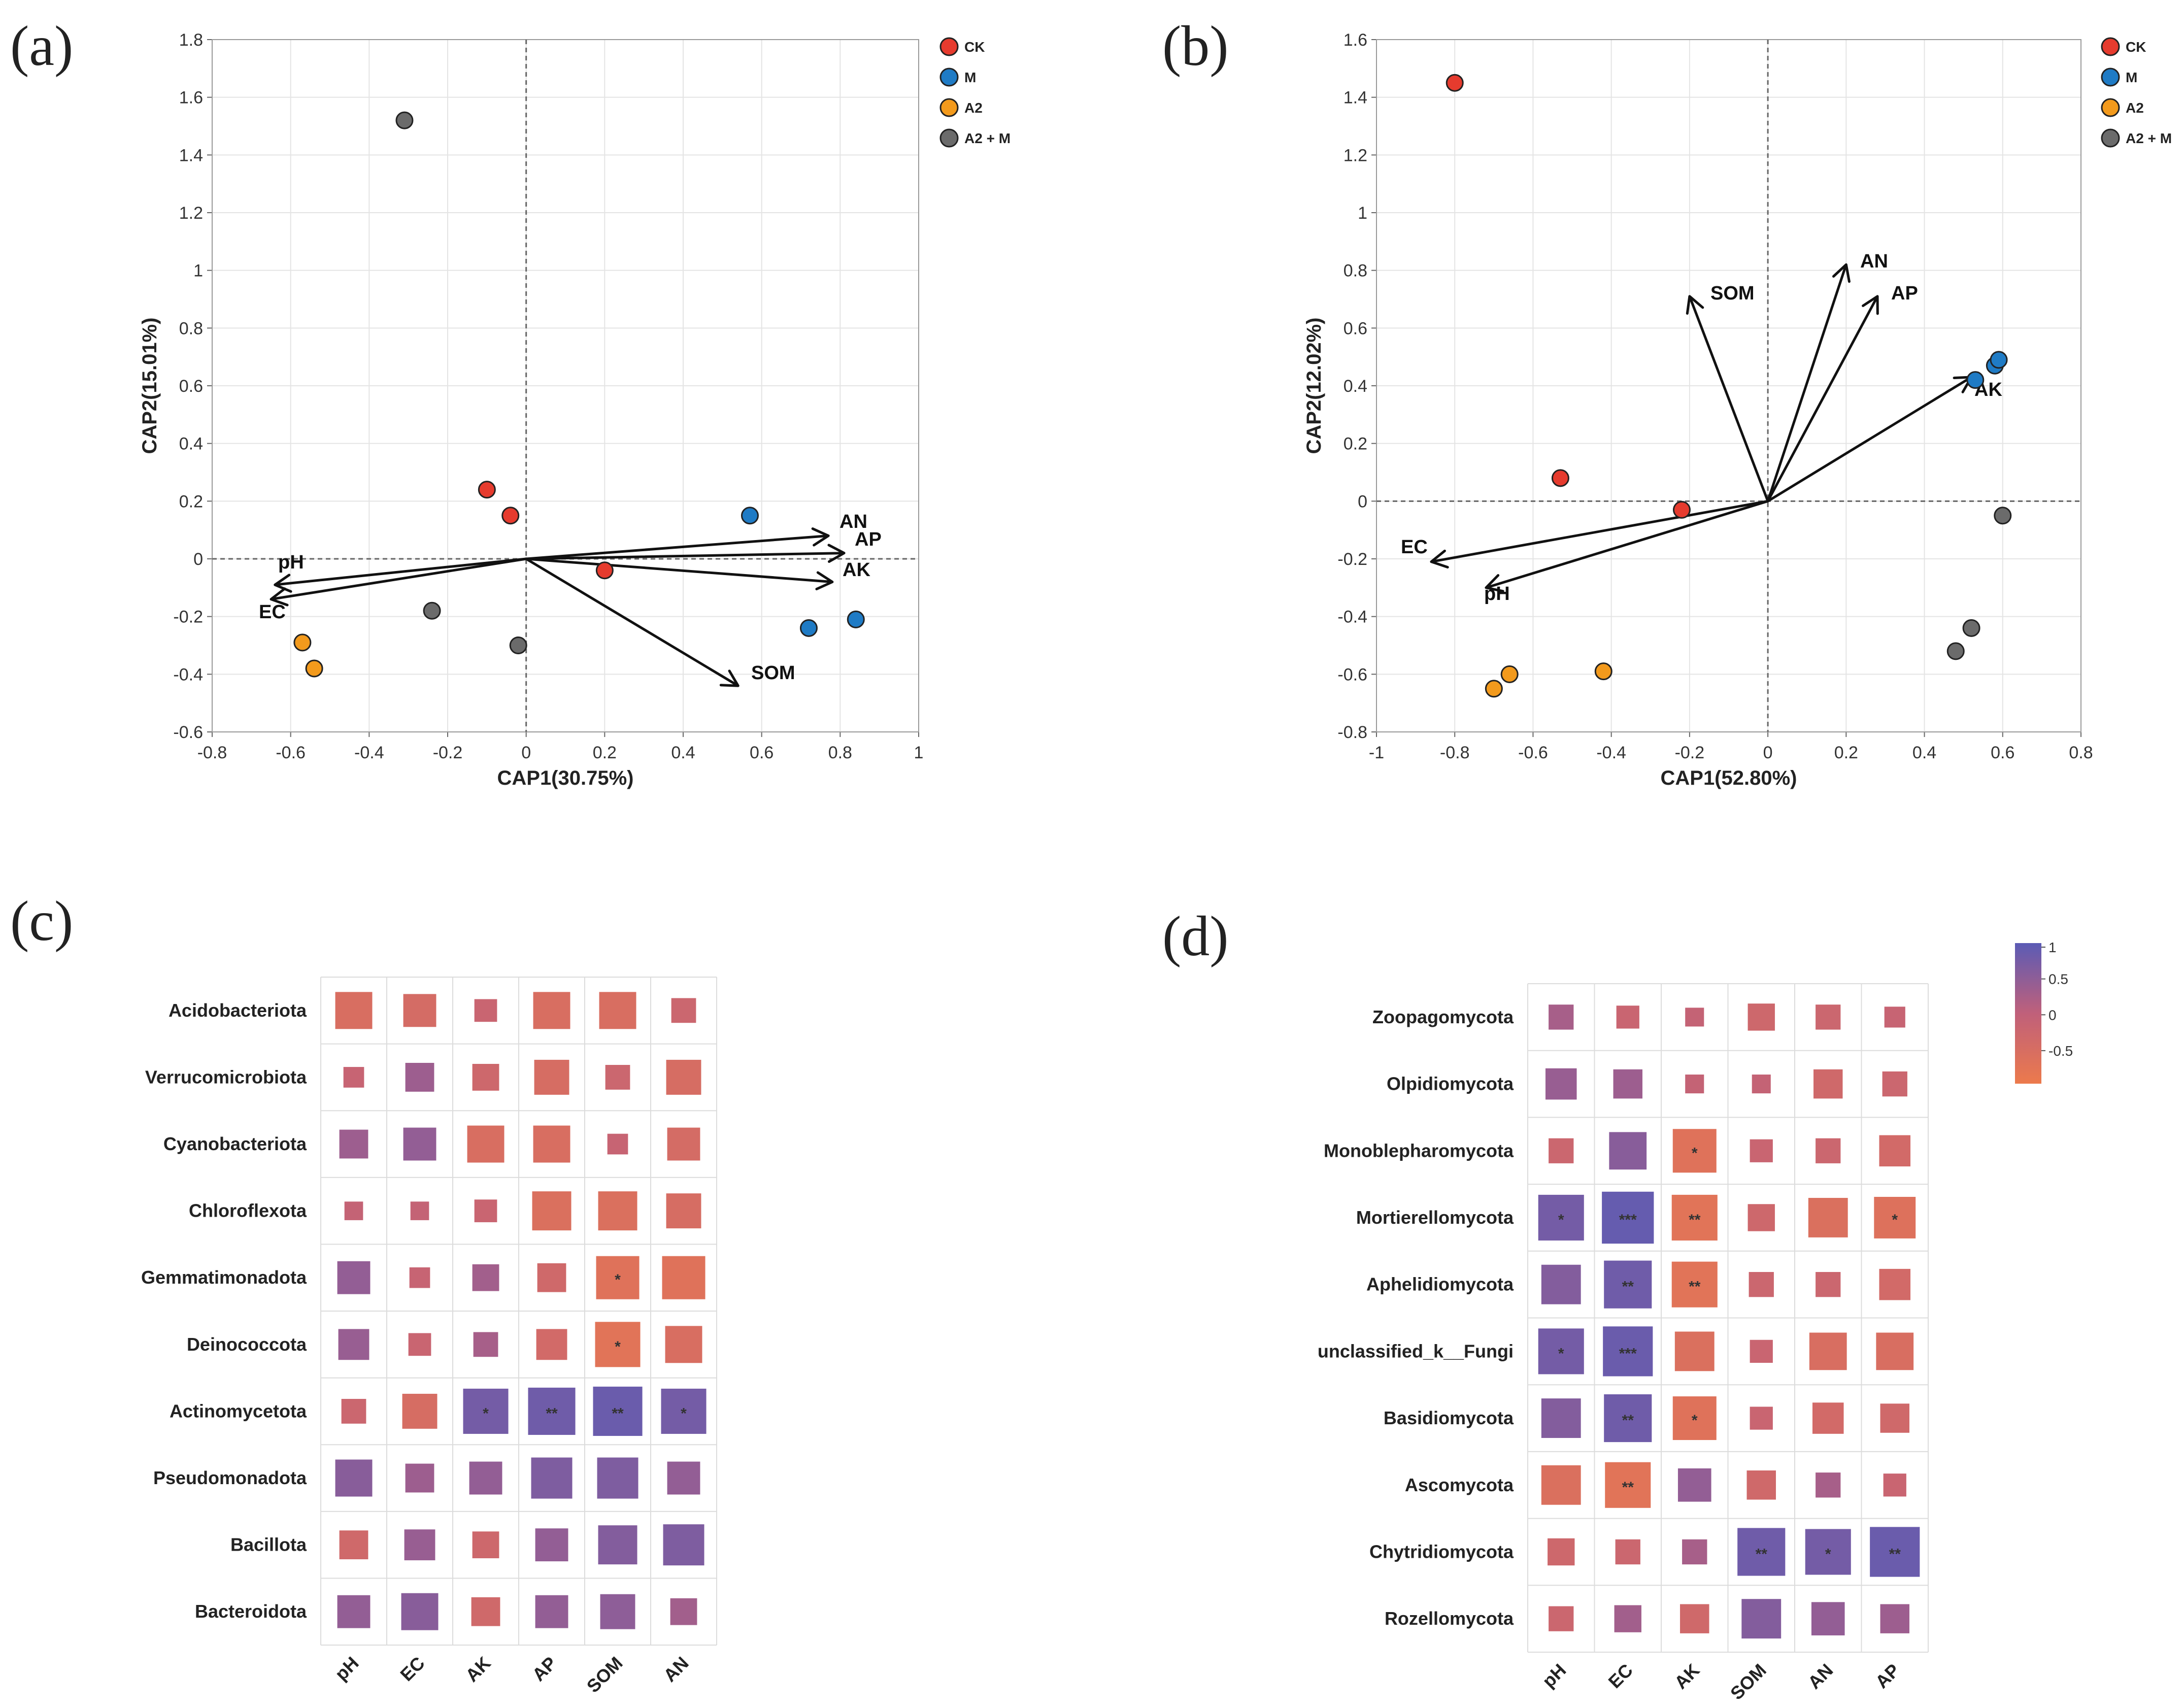 Image resolution: width=2184 pixels, height=1708 pixels. What do you see at coordinates (2058, 979) in the screenshot?
I see `colorbar-tick-label: 0.5` at bounding box center [2058, 979].